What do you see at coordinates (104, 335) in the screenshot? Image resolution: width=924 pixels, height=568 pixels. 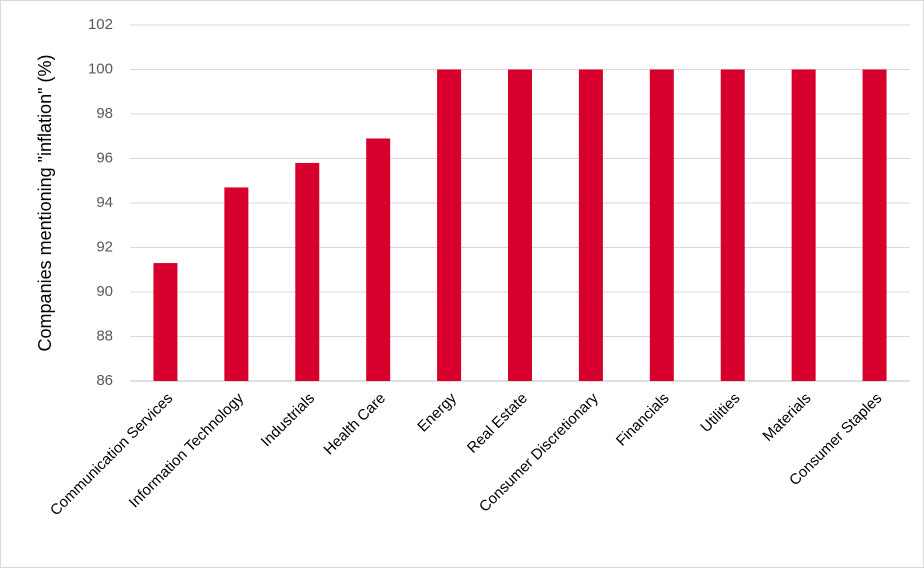 I see `y-tick-label: 88` at bounding box center [104, 335].